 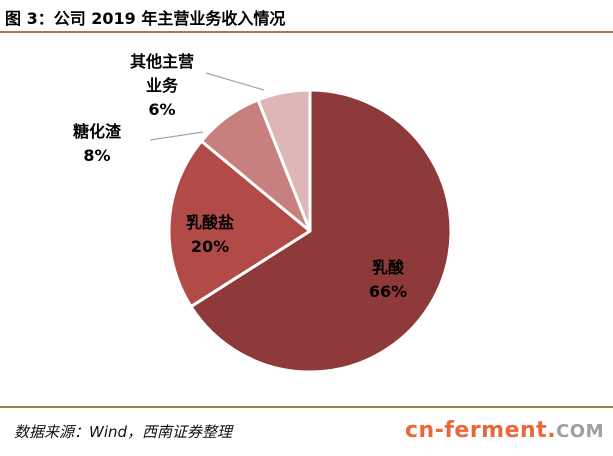 I want to click on slice-label-3: 其他主营业务 6%, so click(x=162, y=85).